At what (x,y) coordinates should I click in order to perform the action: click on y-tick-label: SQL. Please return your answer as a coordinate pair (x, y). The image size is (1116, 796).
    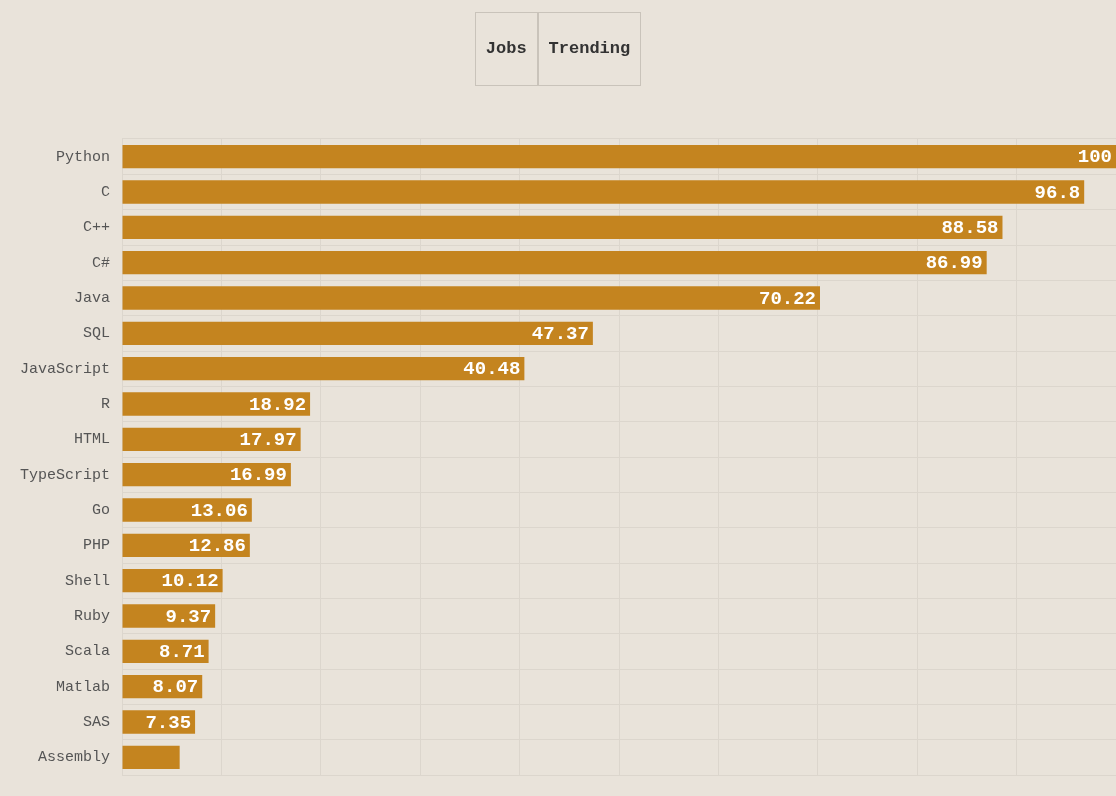
    Looking at the image, I should click on (97, 334).